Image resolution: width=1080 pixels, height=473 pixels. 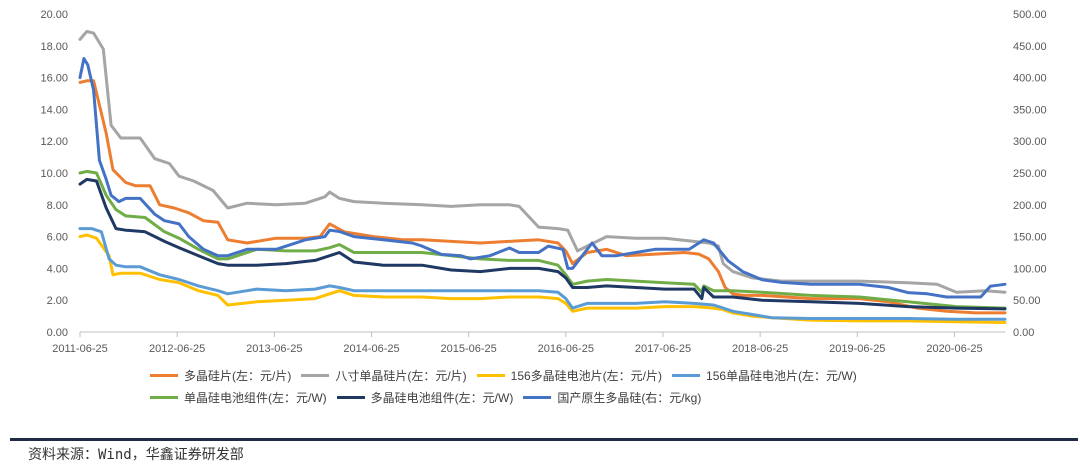 What do you see at coordinates (54, 15) in the screenshot?
I see `y-left-tick-label: 20.00` at bounding box center [54, 15].